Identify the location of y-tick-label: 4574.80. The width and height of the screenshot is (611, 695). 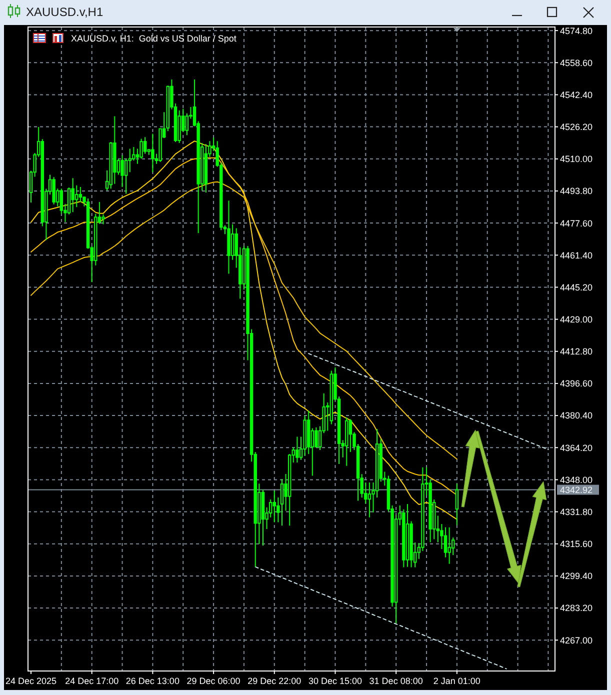
(576, 31).